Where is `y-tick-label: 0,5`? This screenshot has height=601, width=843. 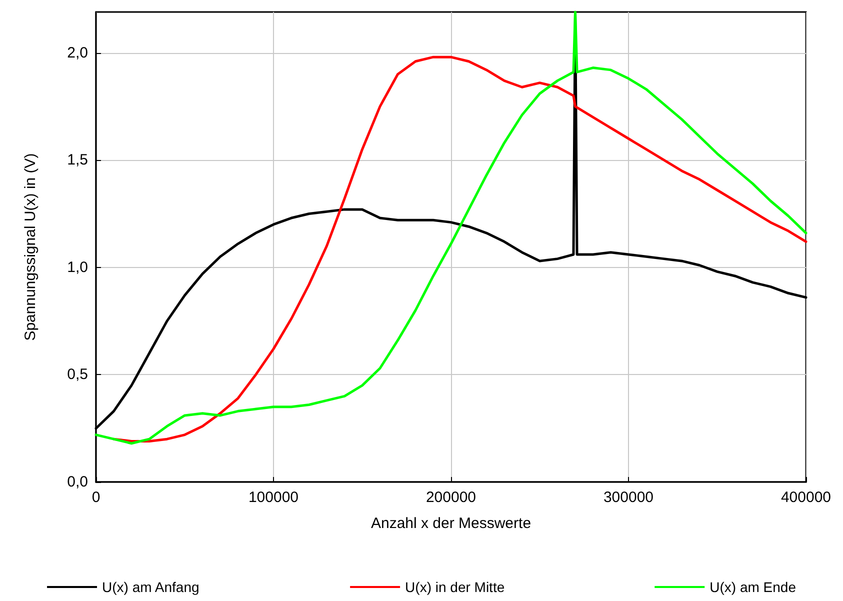 y-tick-label: 0,5 is located at coordinates (77, 375).